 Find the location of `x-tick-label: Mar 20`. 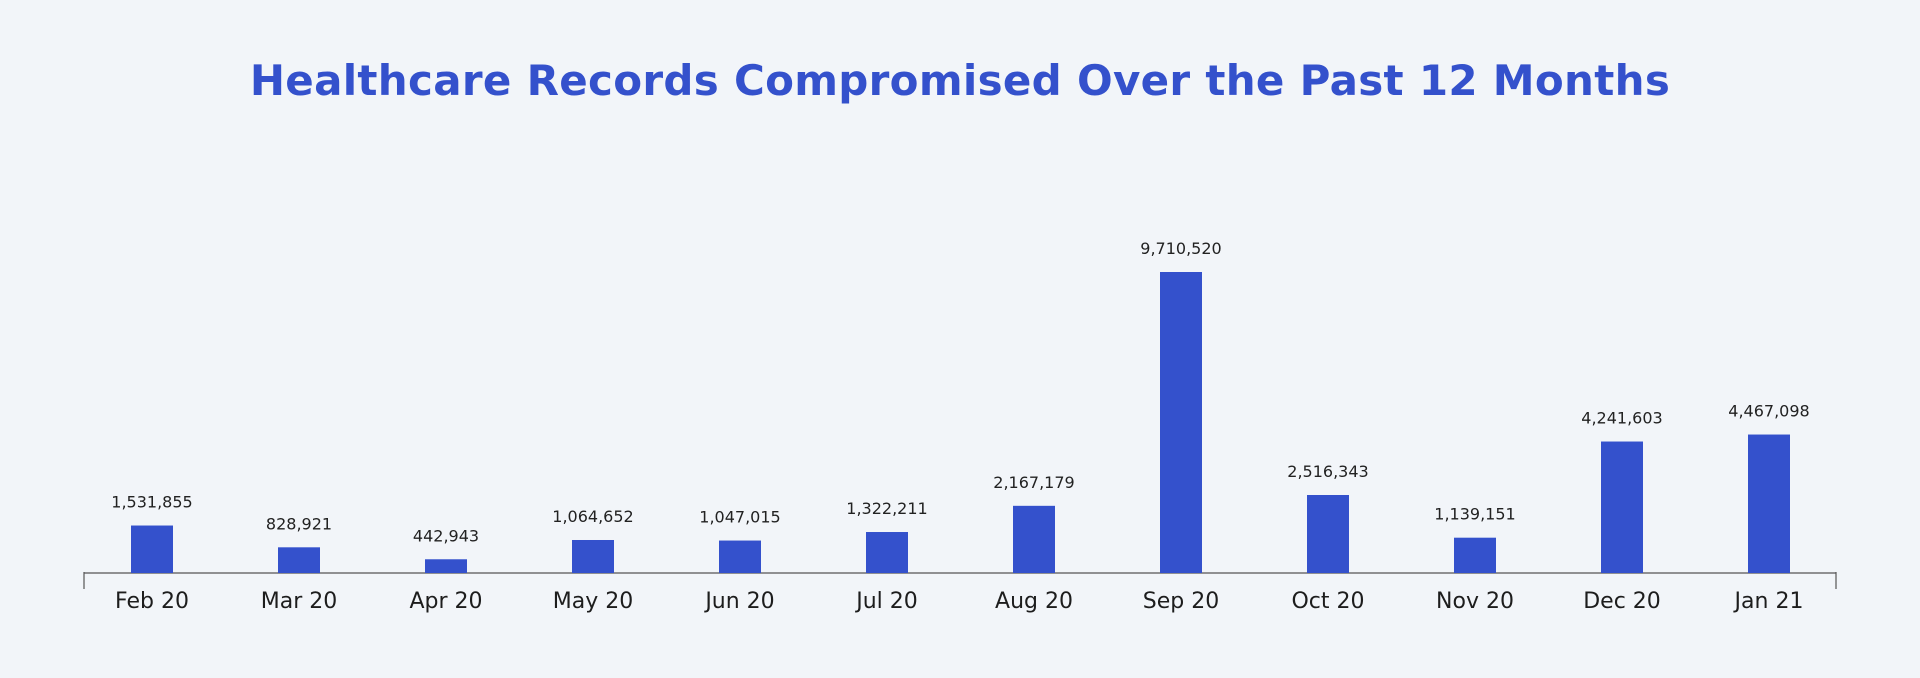

x-tick-label: Mar 20 is located at coordinates (299, 601).